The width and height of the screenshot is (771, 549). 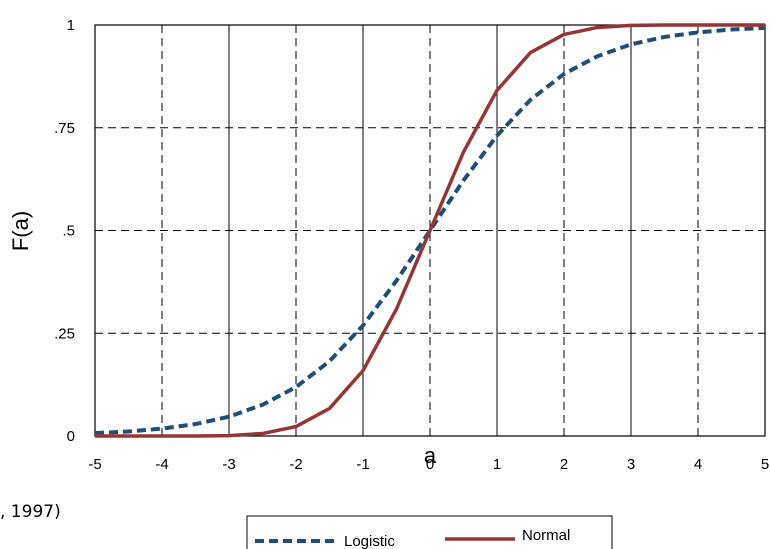 I want to click on legend-label-normal: Normal, so click(x=546, y=535).